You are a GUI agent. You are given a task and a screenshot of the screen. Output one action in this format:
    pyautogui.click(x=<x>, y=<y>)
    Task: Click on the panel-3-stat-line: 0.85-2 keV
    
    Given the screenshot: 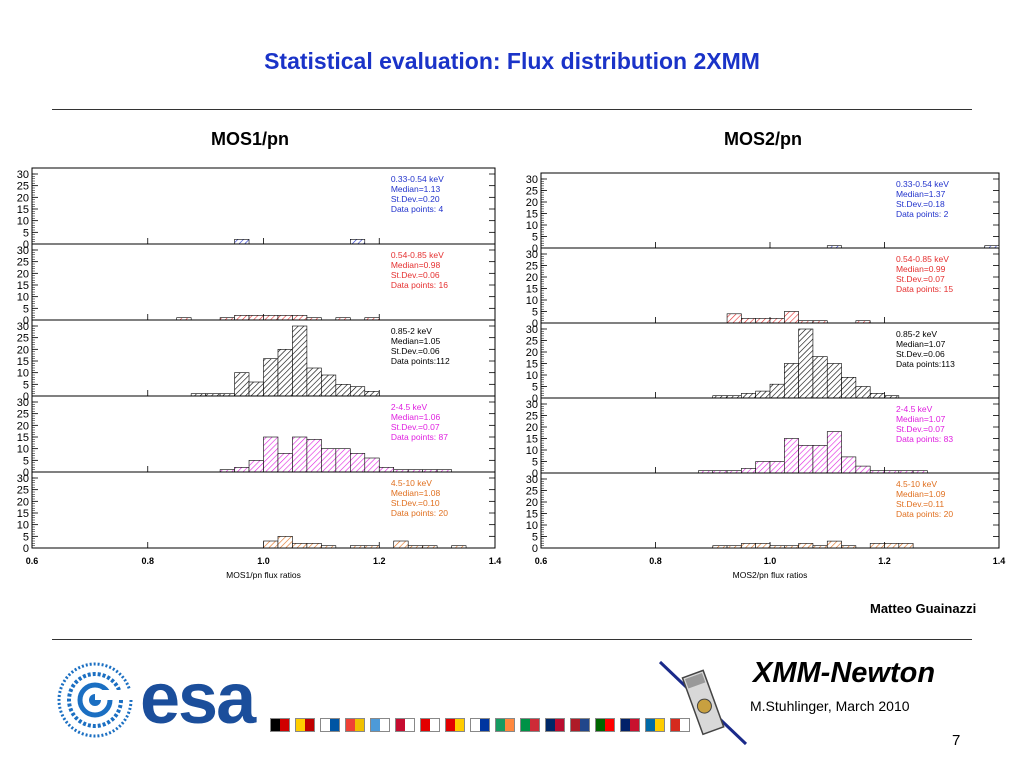 What is the action you would take?
    pyautogui.click(x=411, y=331)
    